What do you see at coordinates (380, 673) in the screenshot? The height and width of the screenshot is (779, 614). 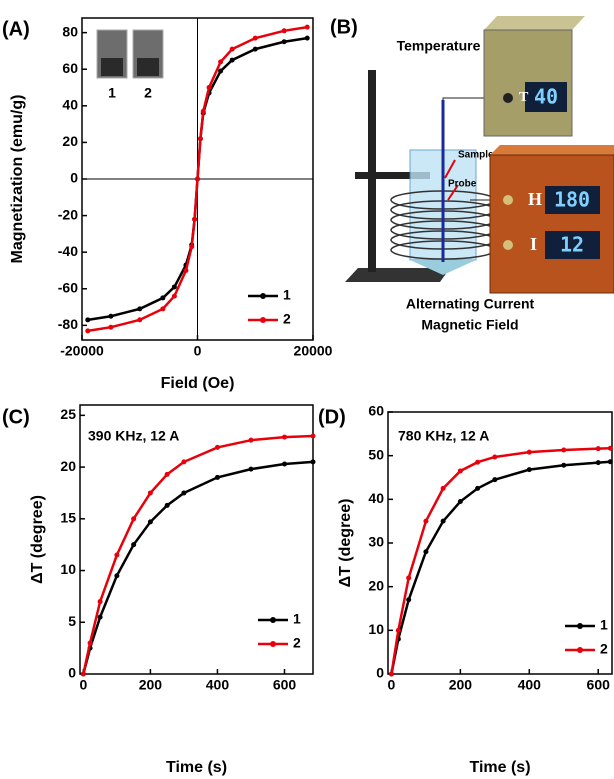 I see `y-tick-label: 0` at bounding box center [380, 673].